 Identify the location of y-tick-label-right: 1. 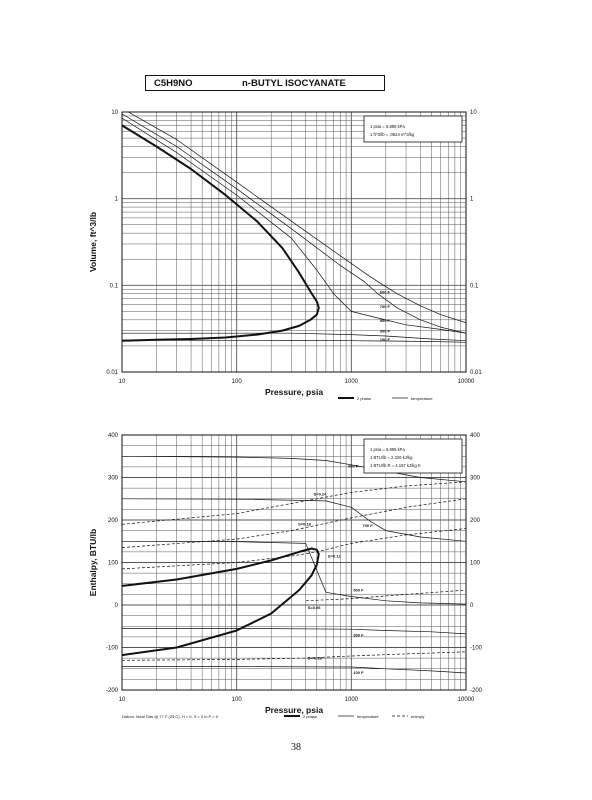
(472, 200).